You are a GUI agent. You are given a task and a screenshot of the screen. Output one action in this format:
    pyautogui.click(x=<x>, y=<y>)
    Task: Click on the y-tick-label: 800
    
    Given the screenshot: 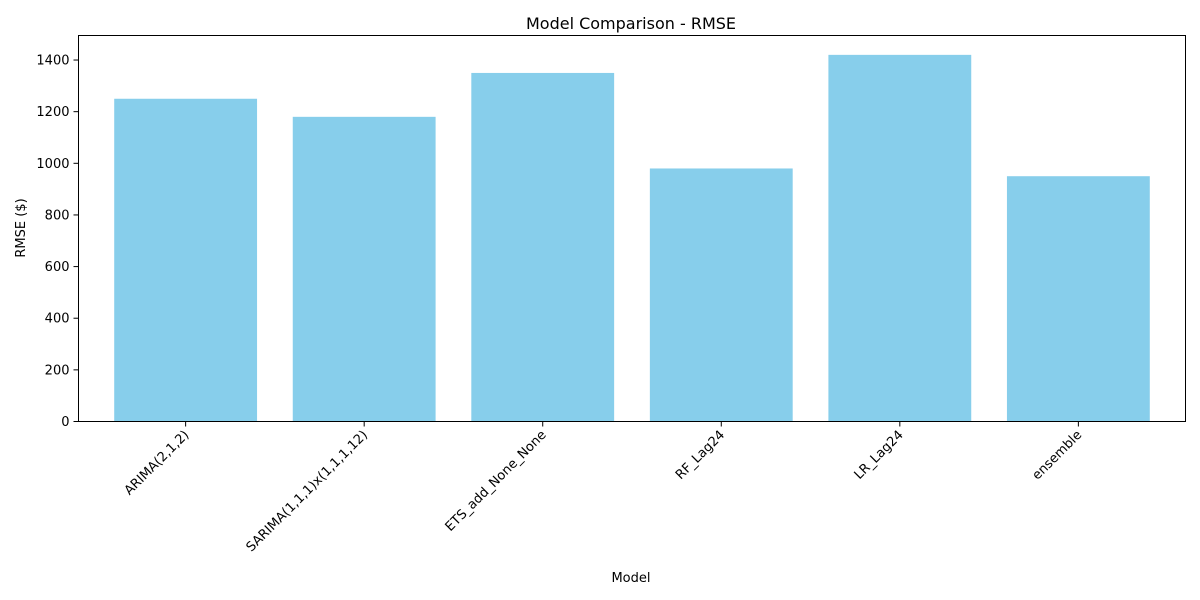 What is the action you would take?
    pyautogui.click(x=57, y=215)
    